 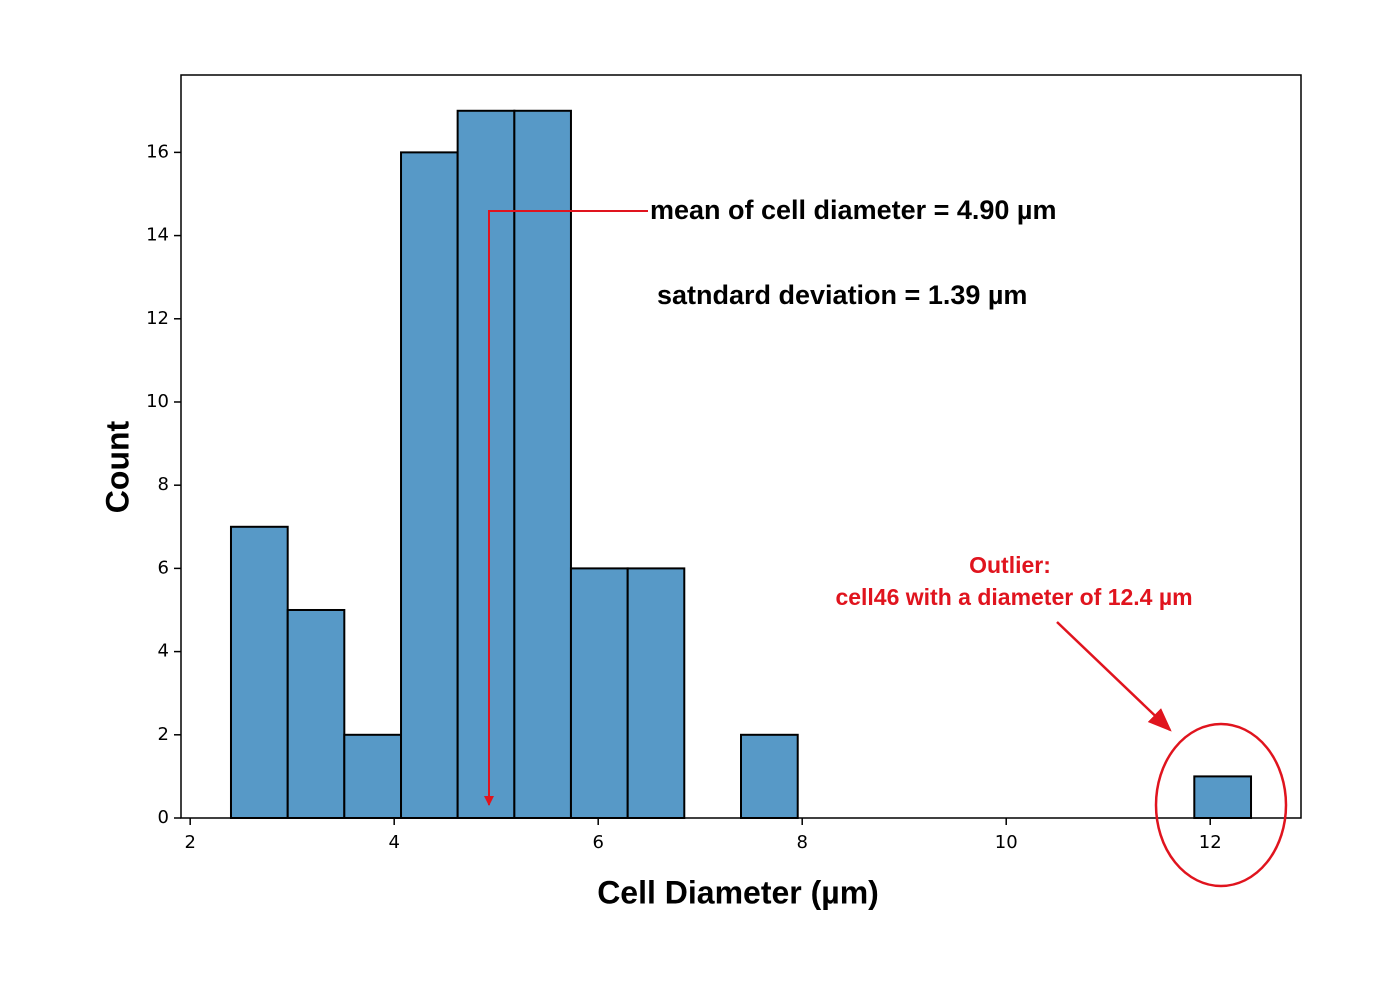 What do you see at coordinates (597, 842) in the screenshot?
I see `x-tick-label: 6` at bounding box center [597, 842].